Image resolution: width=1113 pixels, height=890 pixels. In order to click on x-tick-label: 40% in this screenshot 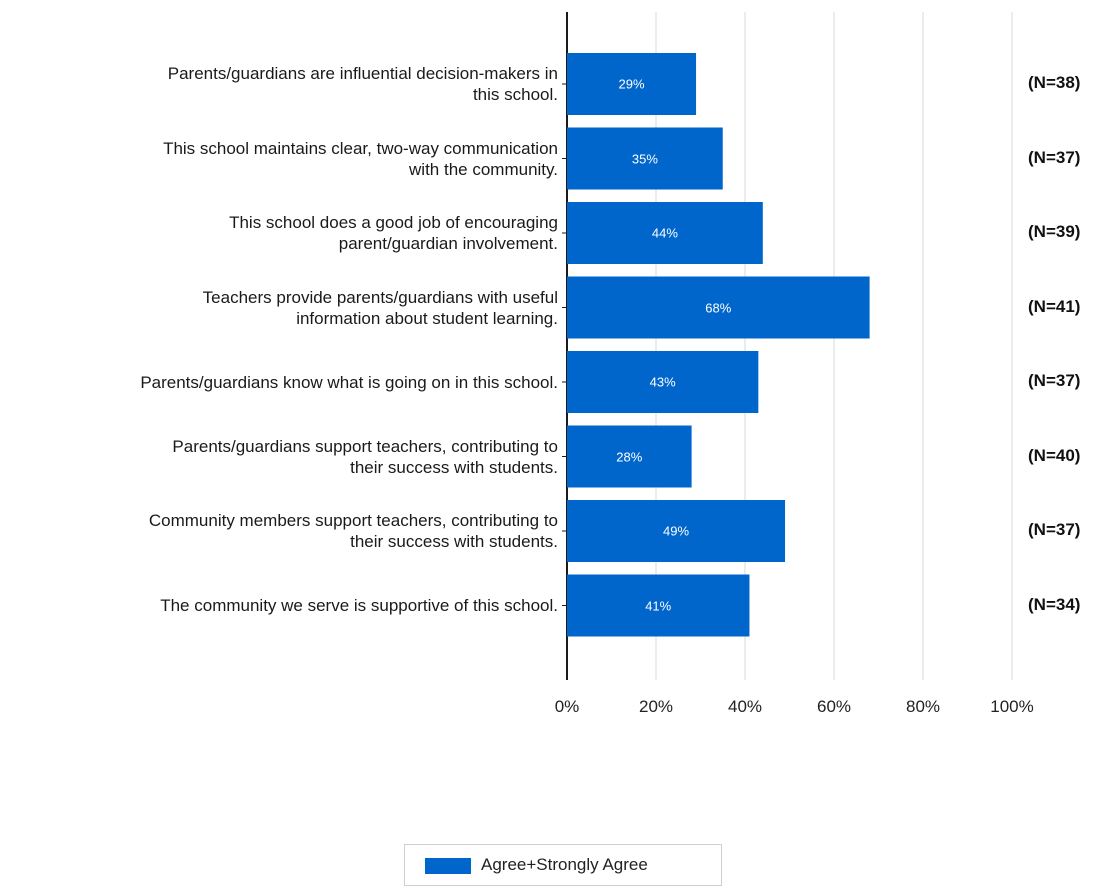, I will do `click(745, 706)`.